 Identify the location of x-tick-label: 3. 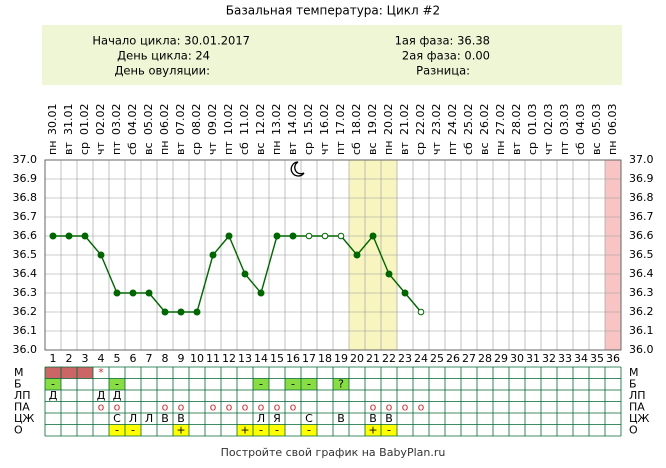
(85, 358).